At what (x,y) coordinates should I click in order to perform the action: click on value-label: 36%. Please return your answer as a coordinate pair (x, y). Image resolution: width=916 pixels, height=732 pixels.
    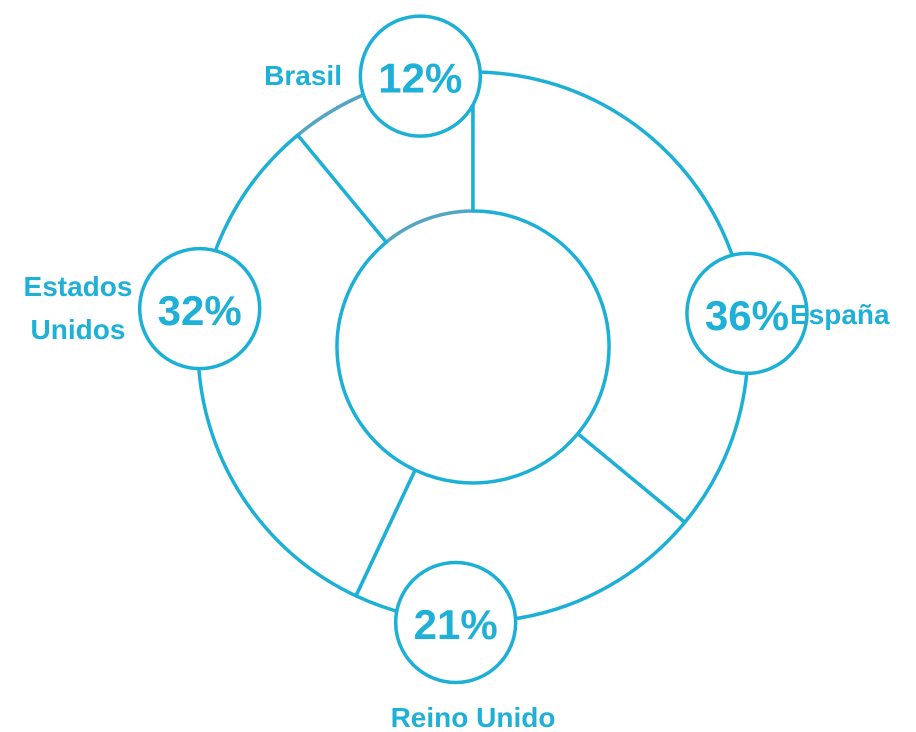
    Looking at the image, I should click on (747, 315).